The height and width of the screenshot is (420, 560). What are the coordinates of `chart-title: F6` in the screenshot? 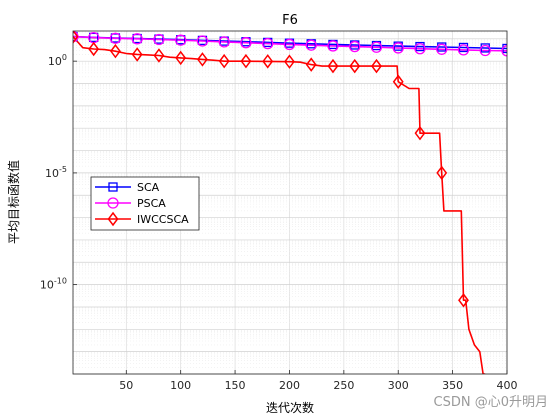 It's located at (290, 20).